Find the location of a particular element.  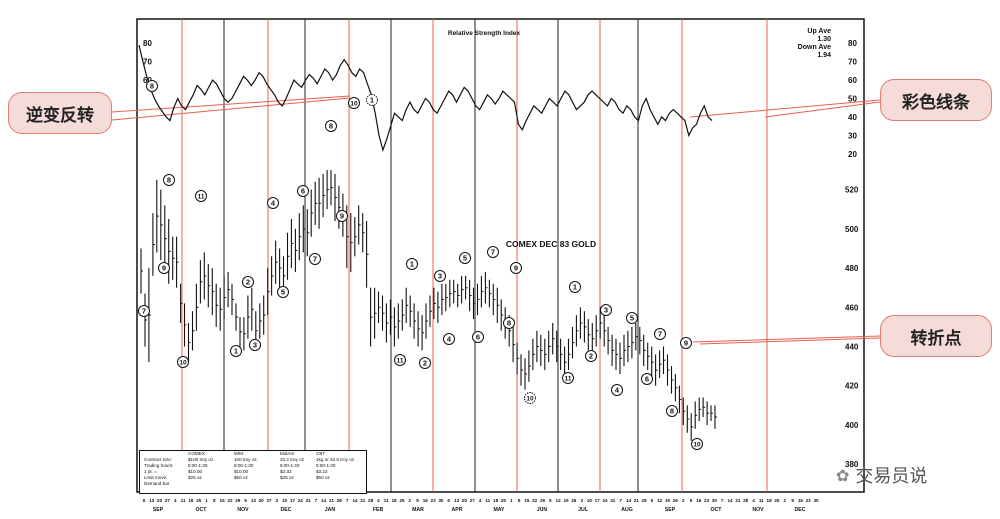

wave-label-29: 3 is located at coordinates (606, 310).